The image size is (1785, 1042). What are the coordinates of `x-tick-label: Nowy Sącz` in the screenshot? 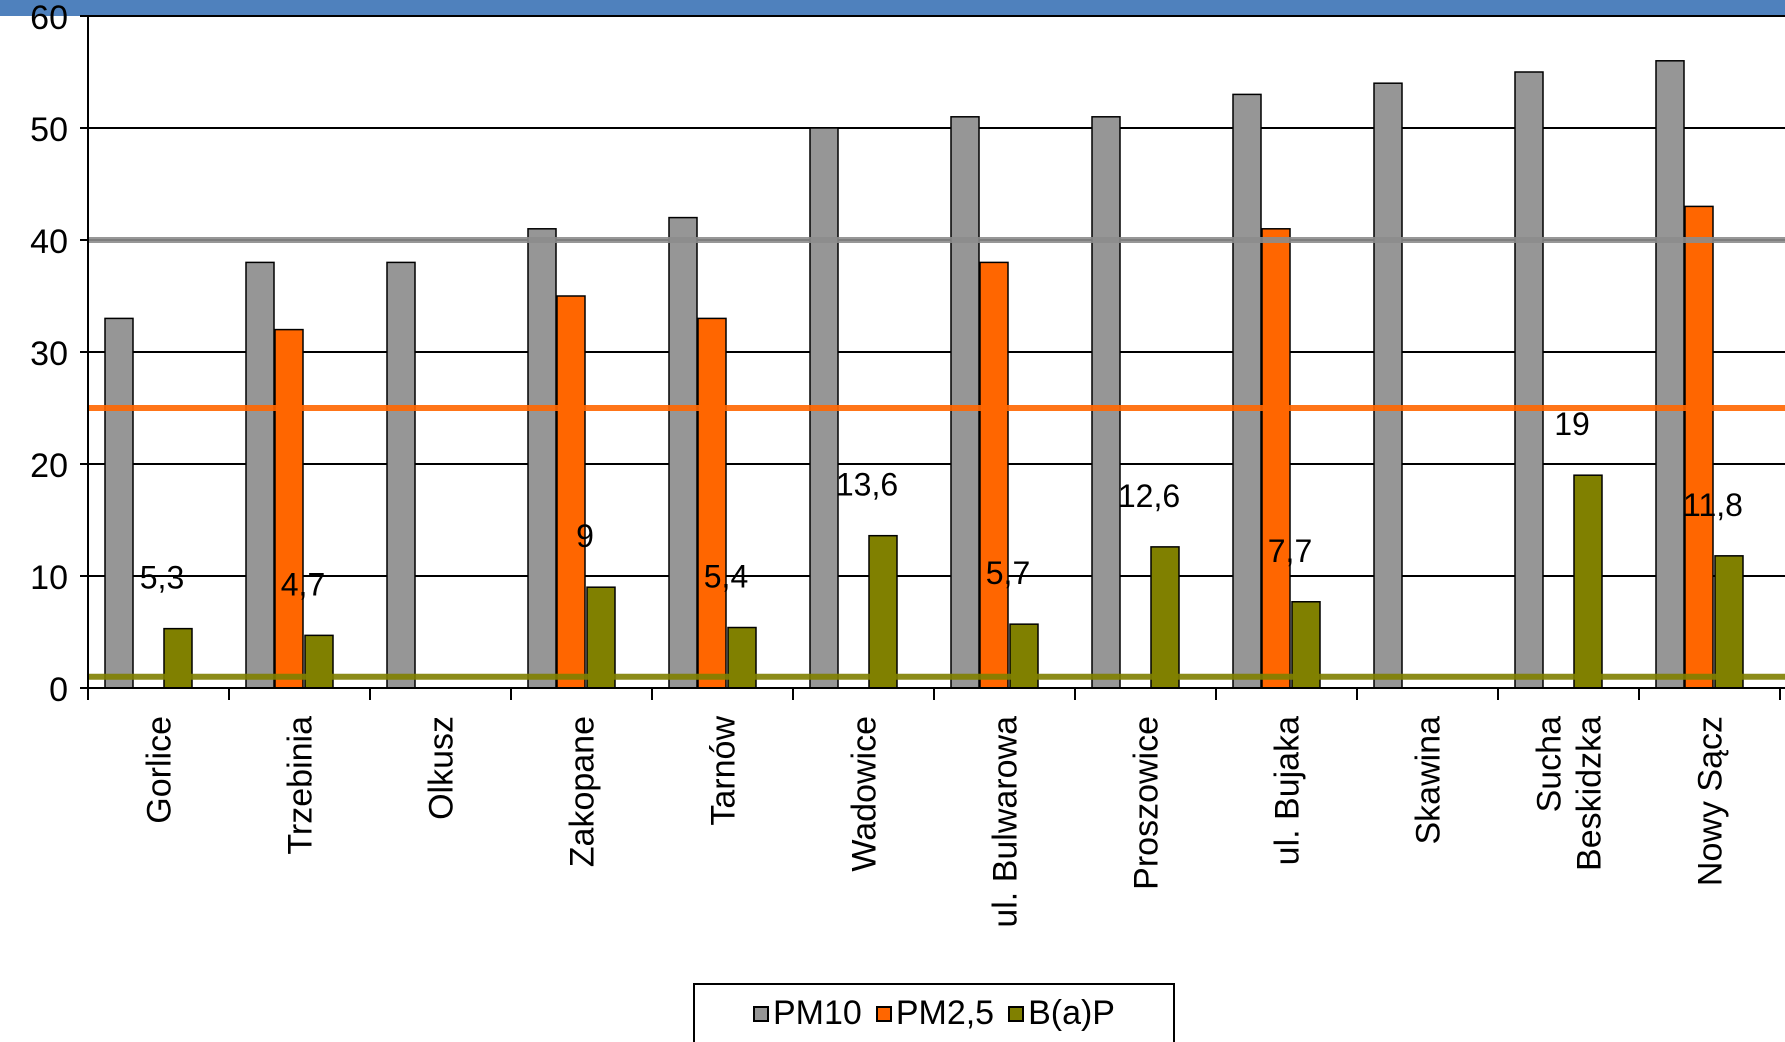 It's located at (1711, 801).